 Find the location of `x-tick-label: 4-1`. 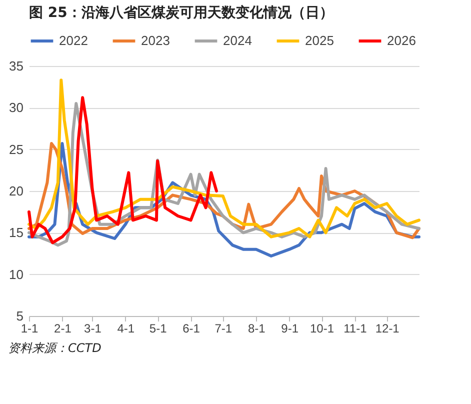

x-tick-label: 4-1 is located at coordinates (126, 329).